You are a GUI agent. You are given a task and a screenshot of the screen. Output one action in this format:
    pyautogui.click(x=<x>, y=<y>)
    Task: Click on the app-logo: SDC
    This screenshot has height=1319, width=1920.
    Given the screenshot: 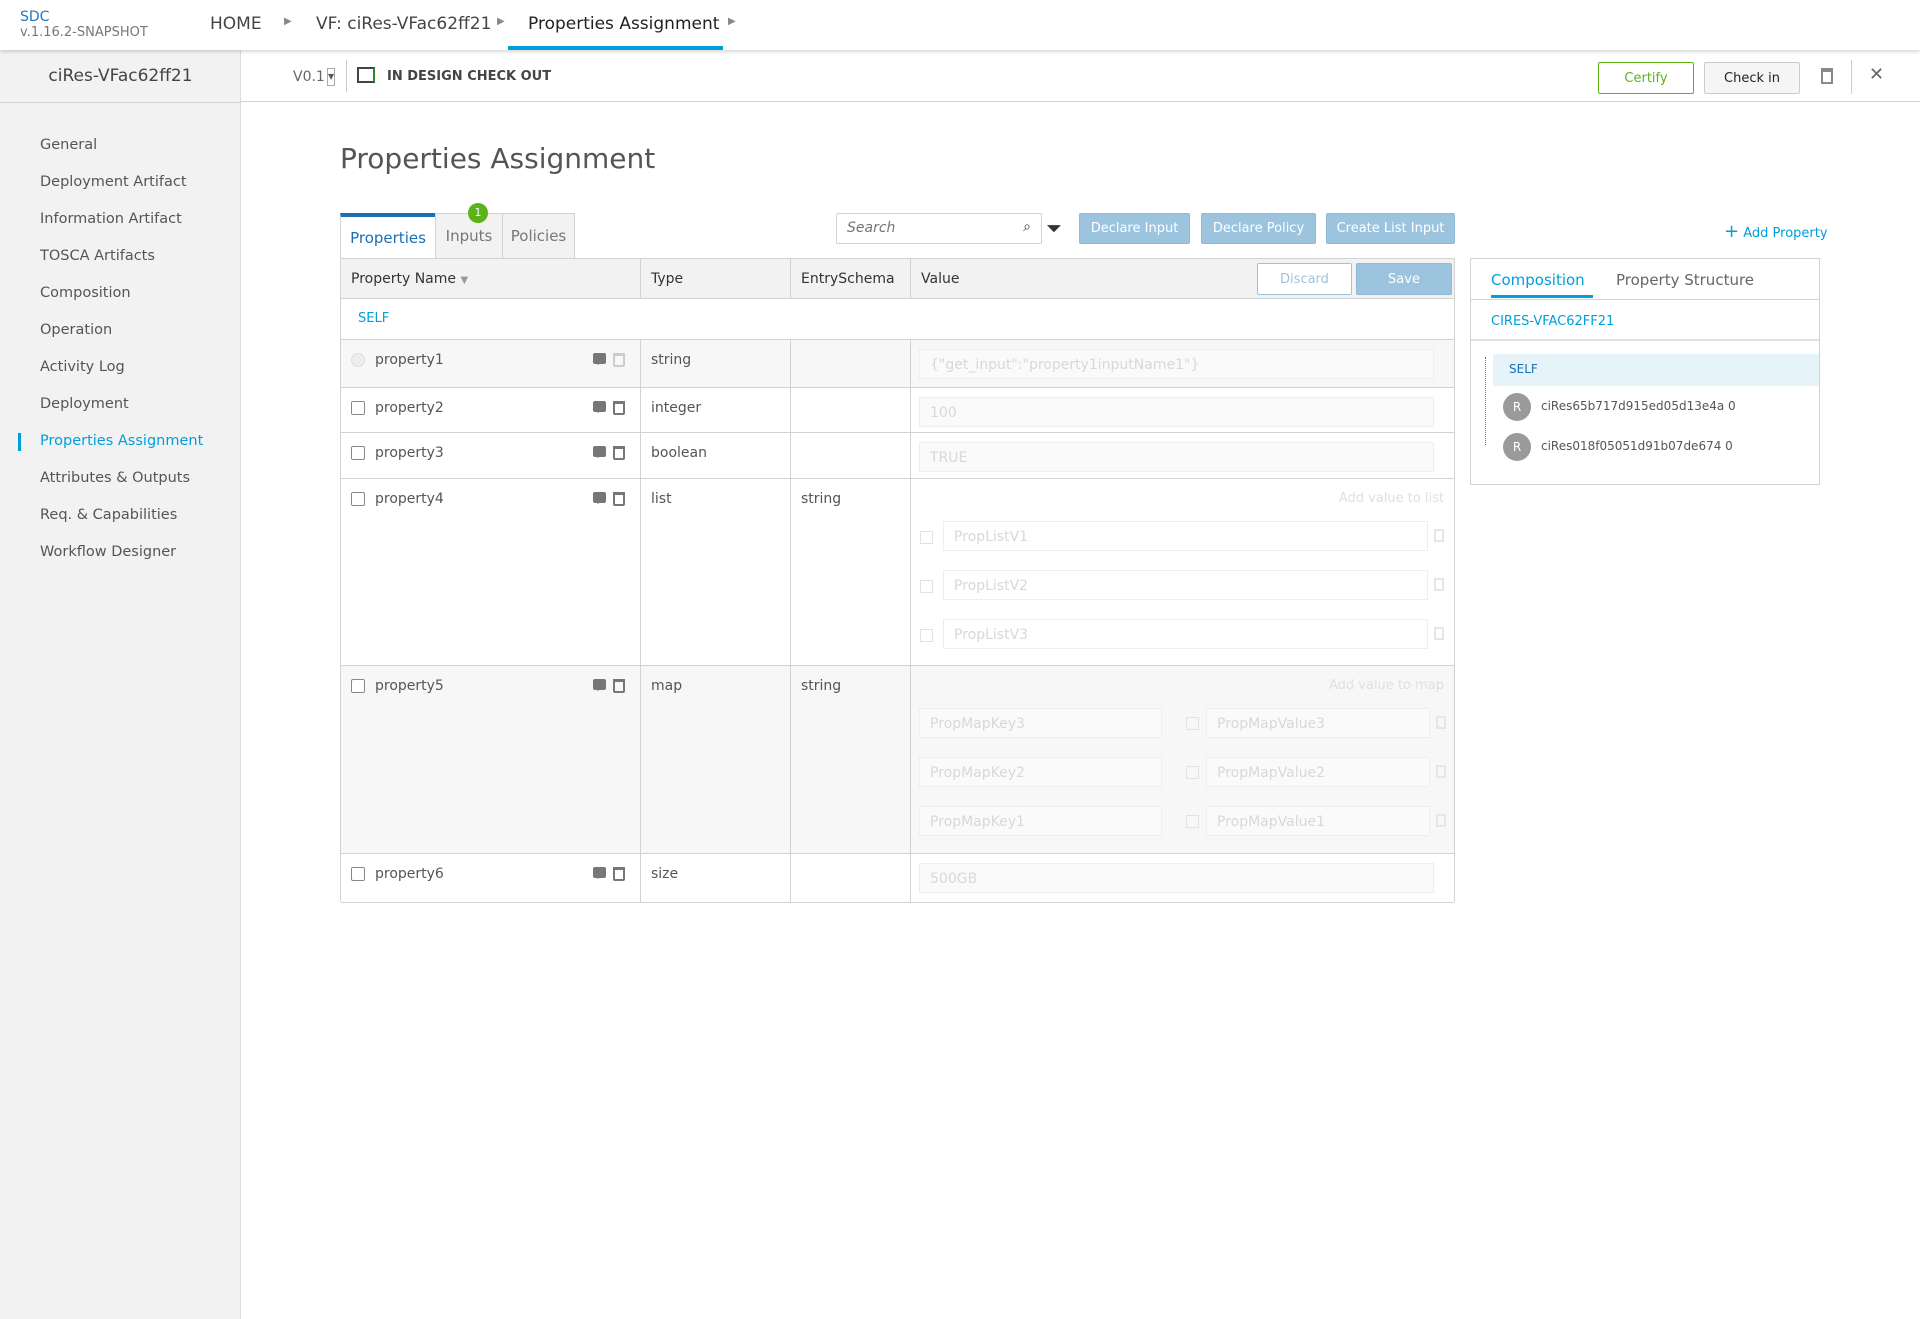 What is the action you would take?
    pyautogui.click(x=35, y=17)
    